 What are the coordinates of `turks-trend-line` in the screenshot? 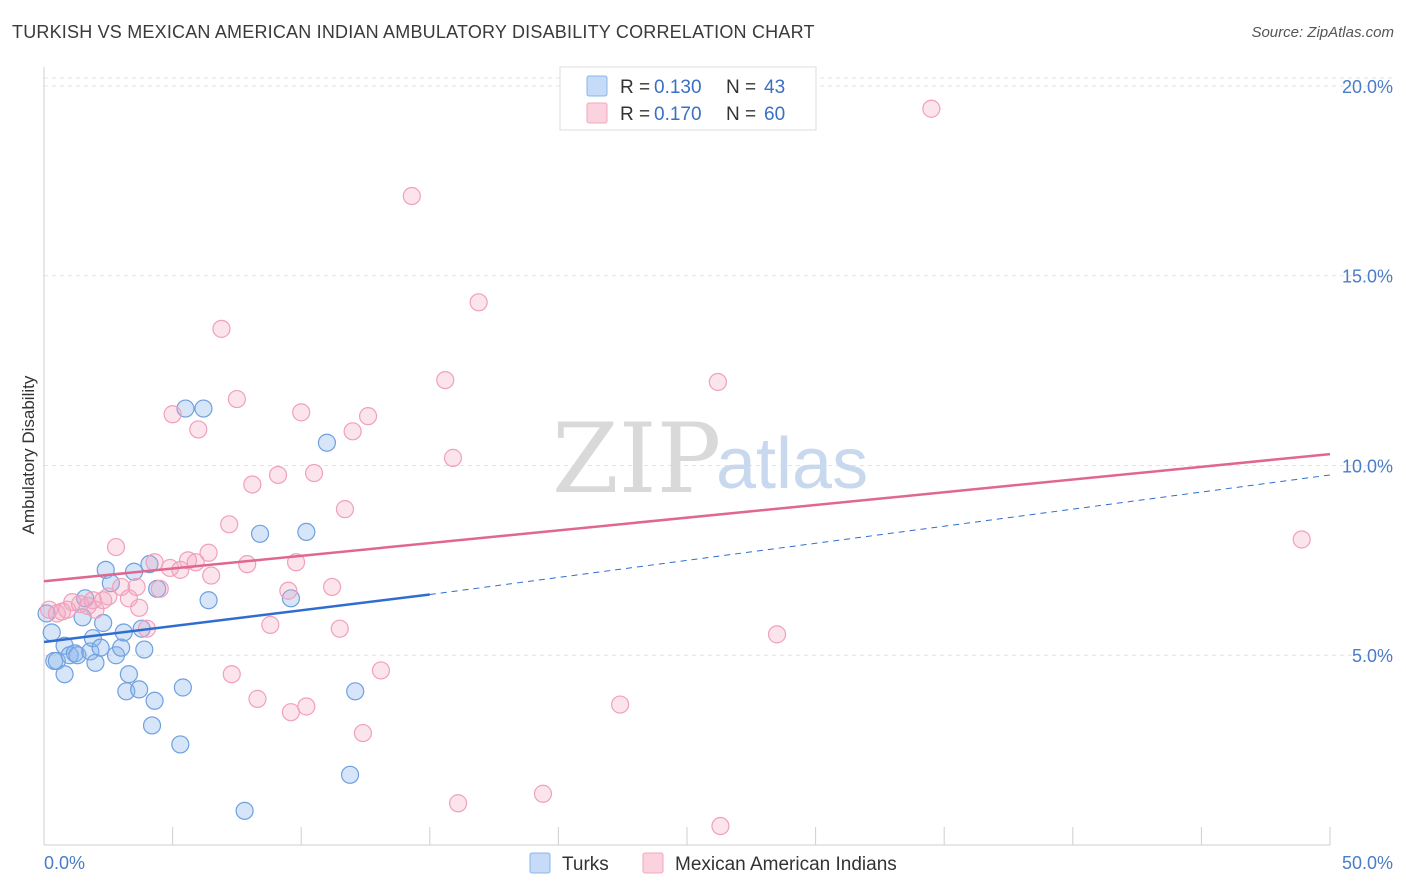 It's located at (236, 618).